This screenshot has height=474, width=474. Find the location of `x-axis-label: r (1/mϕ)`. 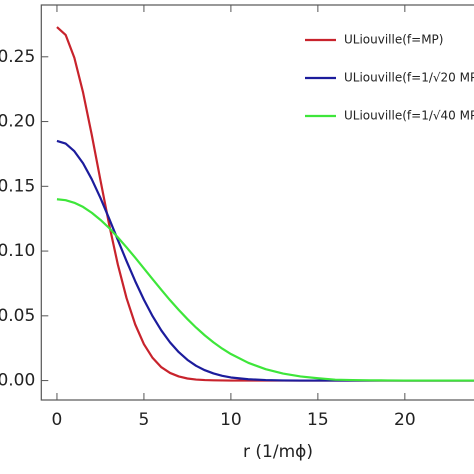

x-axis-label: r (1/mϕ) is located at coordinates (278, 452).